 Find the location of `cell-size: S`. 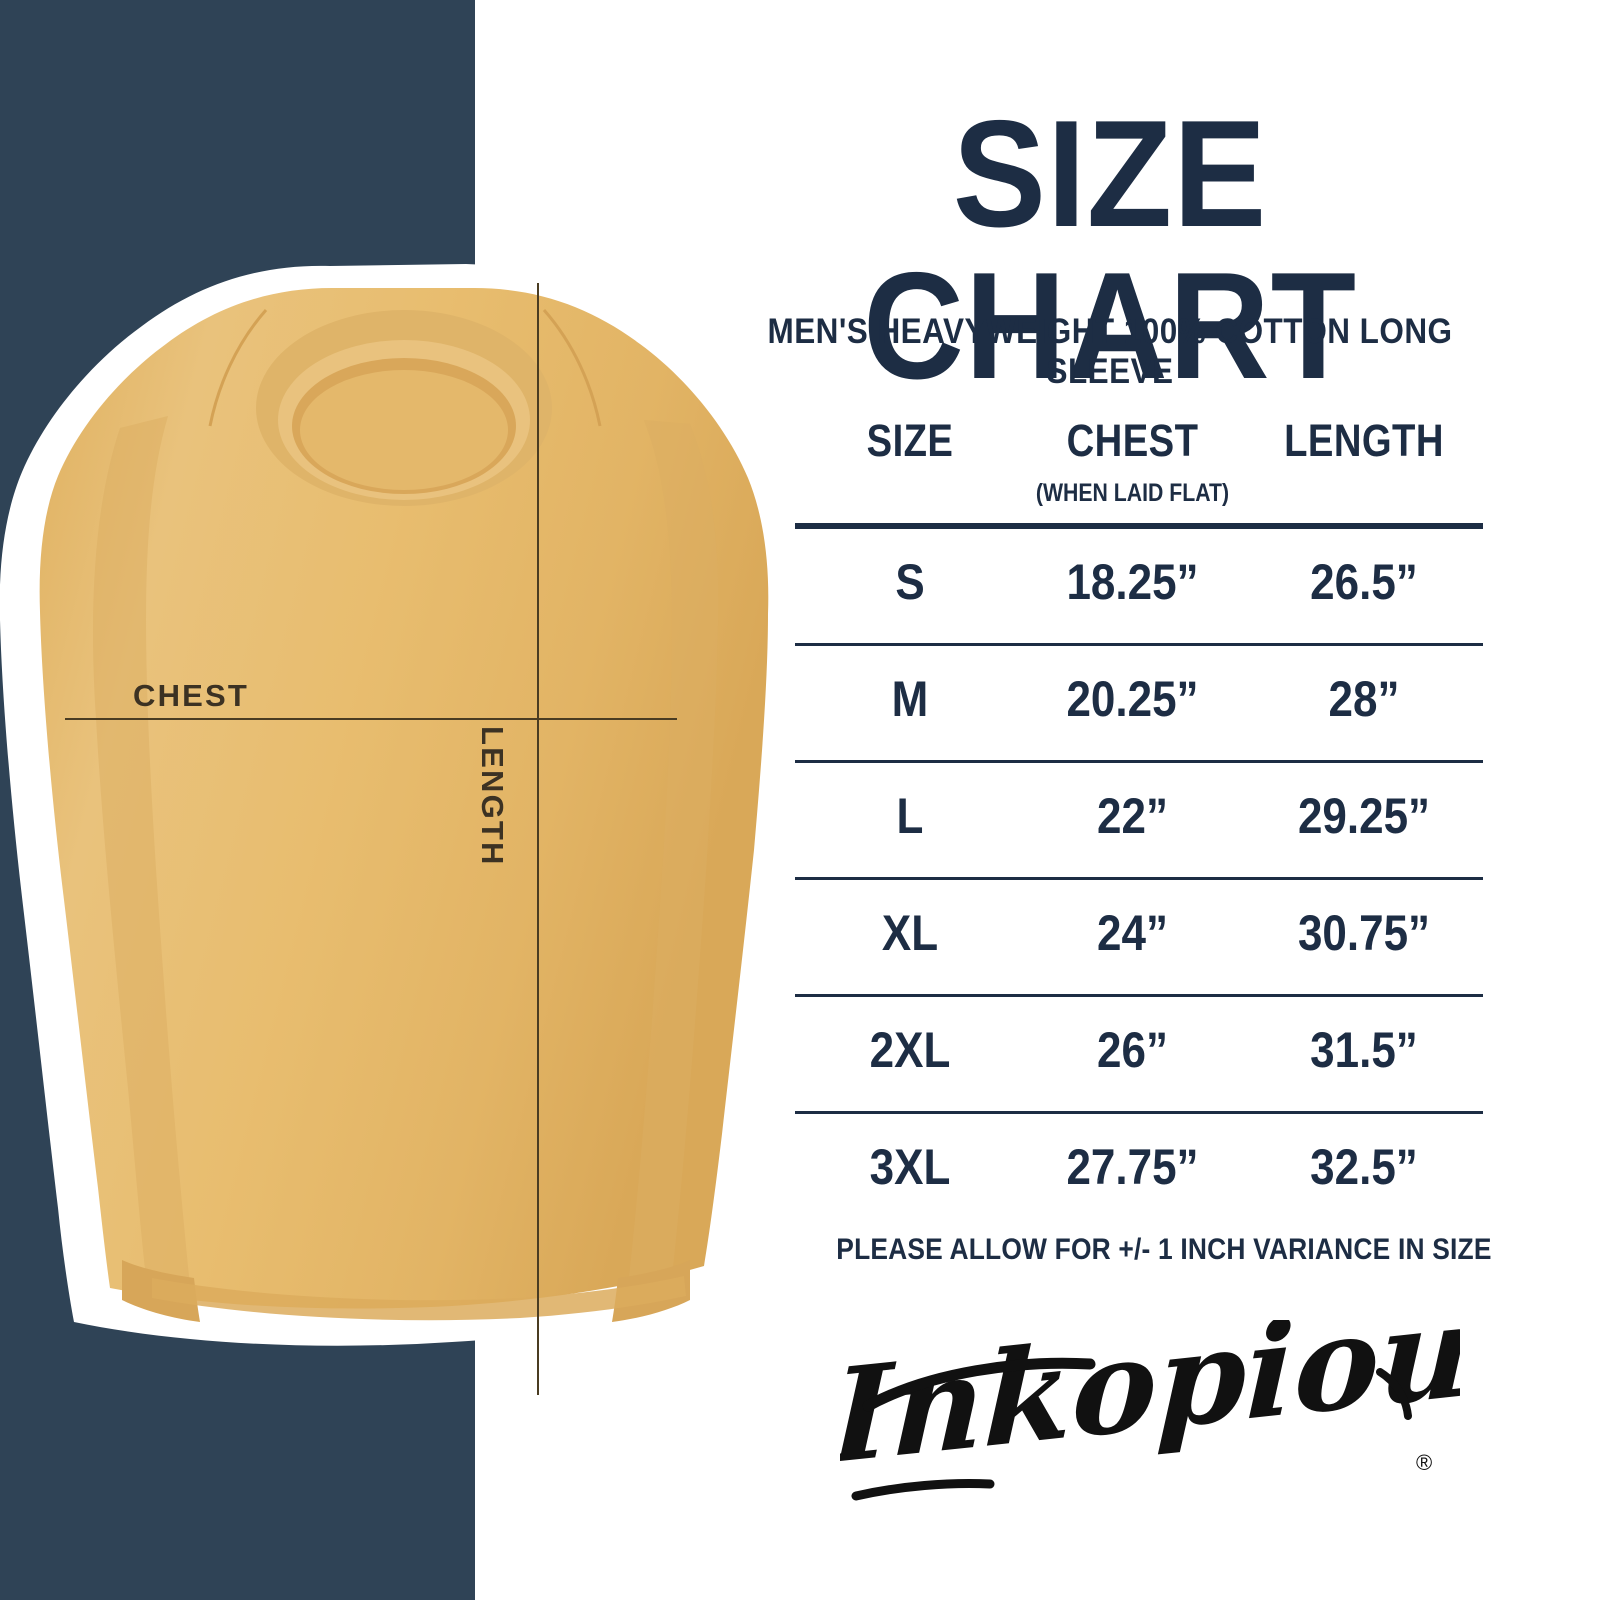

cell-size: S is located at coordinates (910, 582).